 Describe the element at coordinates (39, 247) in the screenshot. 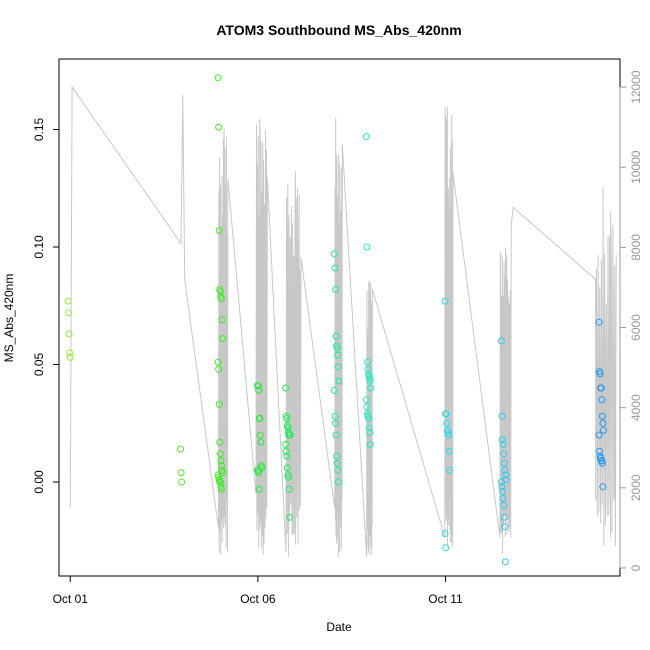

I see `y-tick-label: 0.10` at that location.